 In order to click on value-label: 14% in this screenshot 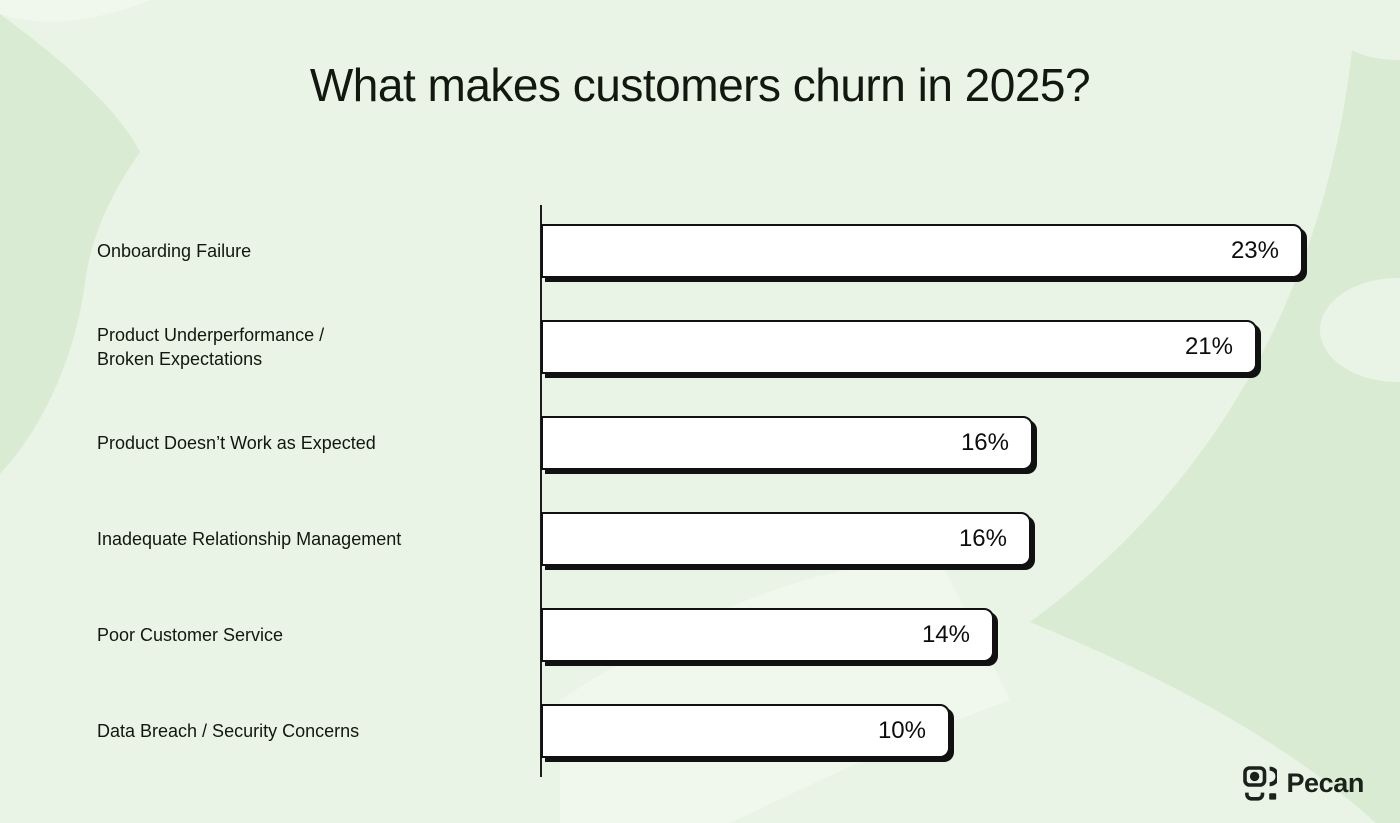, I will do `click(945, 634)`.